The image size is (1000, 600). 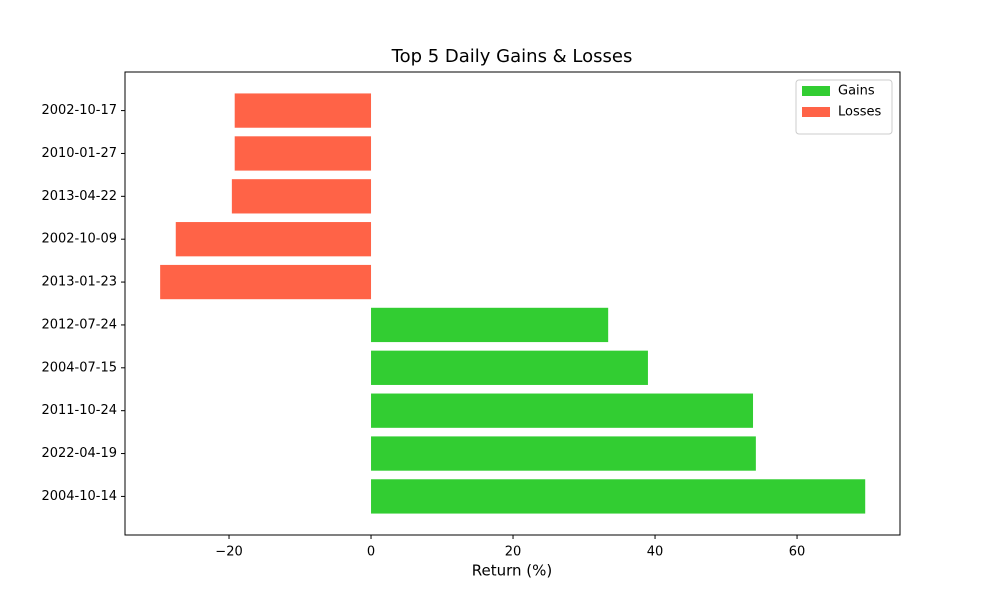 What do you see at coordinates (79, 239) in the screenshot?
I see `y-tick-label: 2002-10-09` at bounding box center [79, 239].